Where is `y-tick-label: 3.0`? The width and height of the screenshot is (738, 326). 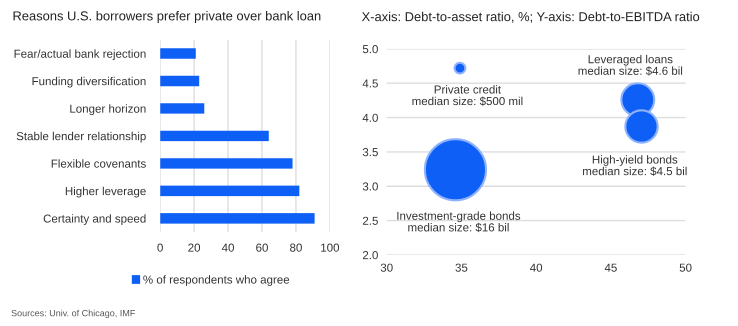
y-tick-label: 3.0 is located at coordinates (370, 186).